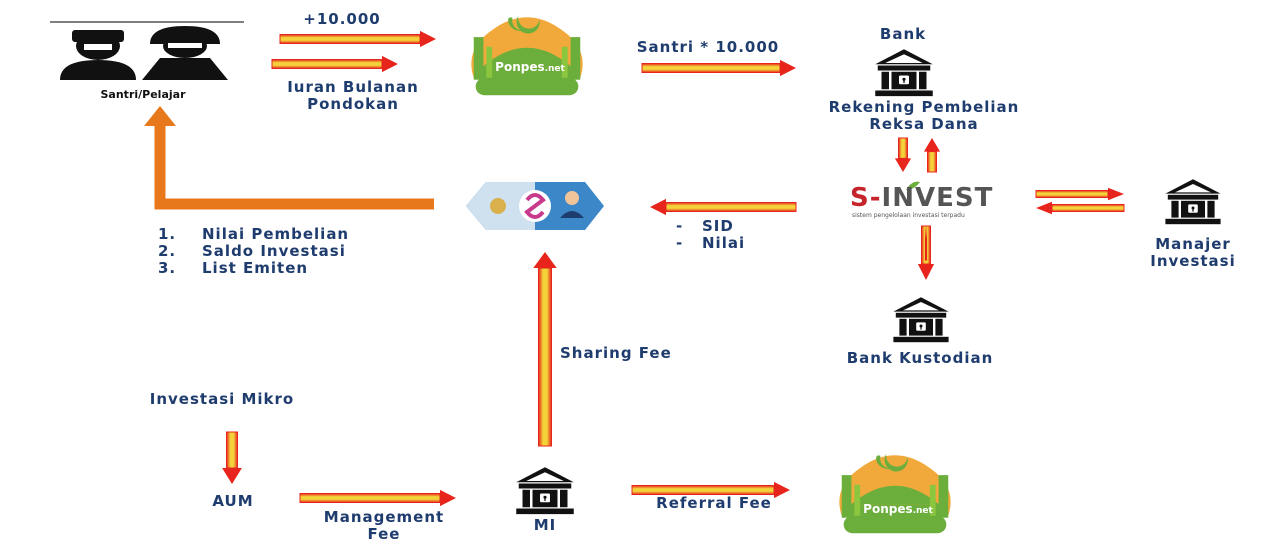 This screenshot has height=551, width=1280. I want to click on ponpes-logo-top, so click(527, 55).